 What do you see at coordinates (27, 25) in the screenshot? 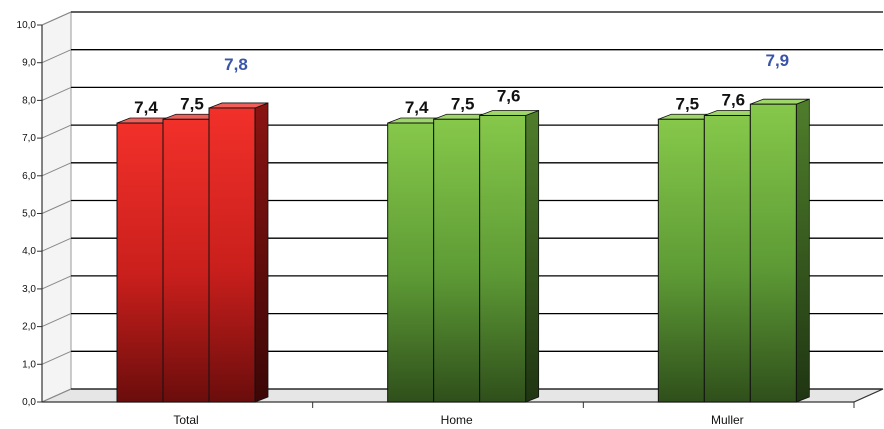
I see `y-tick-label: 10,0` at bounding box center [27, 25].